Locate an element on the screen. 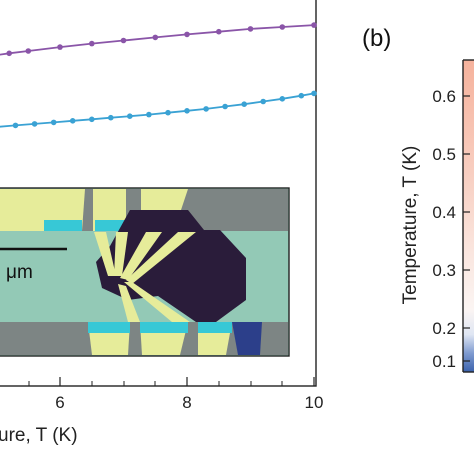  y-tick-label: 0.5 is located at coordinates (444, 154).